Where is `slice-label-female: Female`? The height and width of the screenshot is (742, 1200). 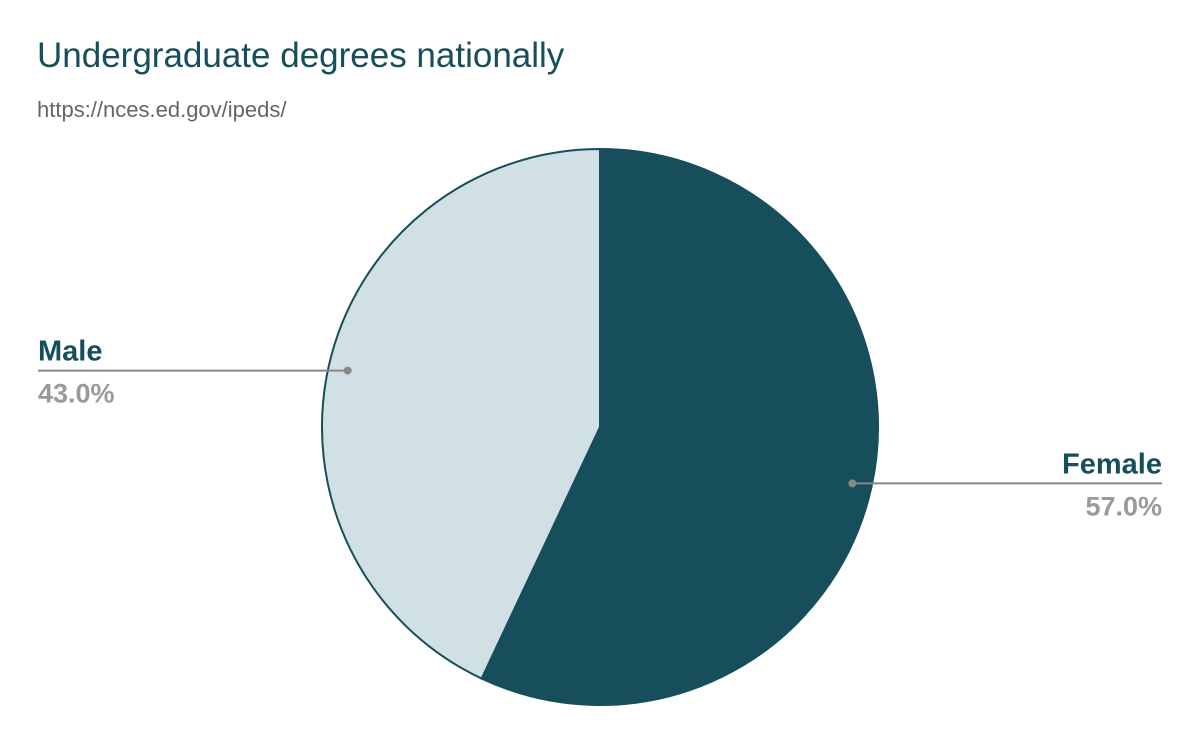
slice-label-female: Female is located at coordinates (1112, 464).